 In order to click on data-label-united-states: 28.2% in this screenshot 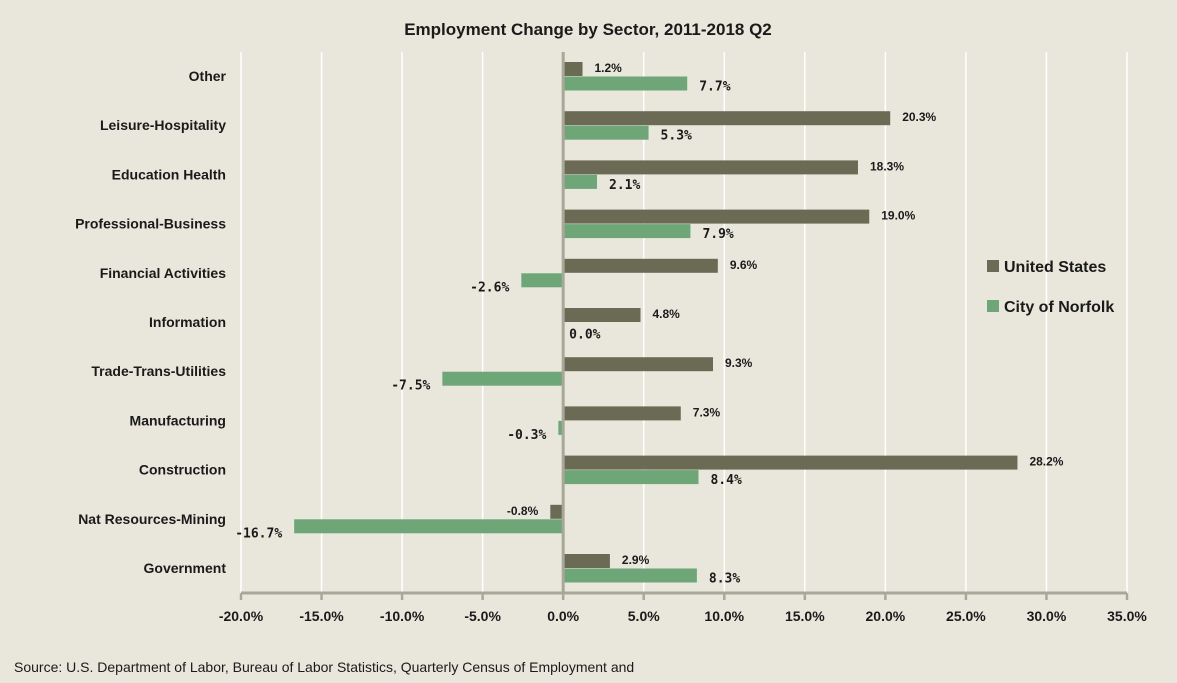, I will do `click(1046, 462)`.